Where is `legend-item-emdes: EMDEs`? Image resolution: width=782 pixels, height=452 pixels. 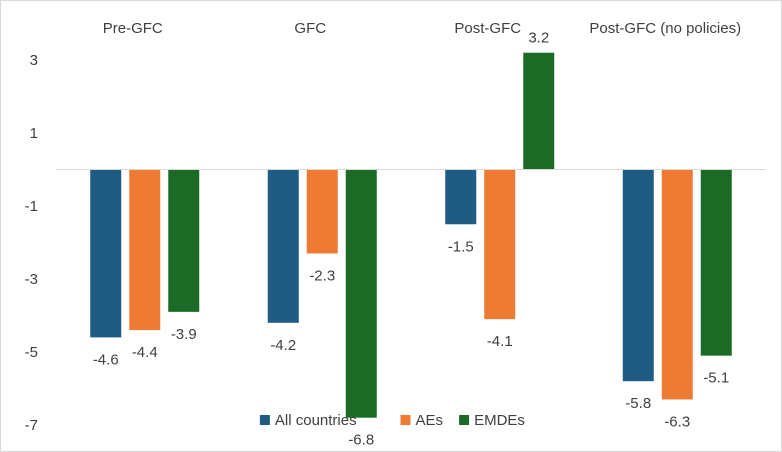
legend-item-emdes: EMDEs is located at coordinates (492, 420).